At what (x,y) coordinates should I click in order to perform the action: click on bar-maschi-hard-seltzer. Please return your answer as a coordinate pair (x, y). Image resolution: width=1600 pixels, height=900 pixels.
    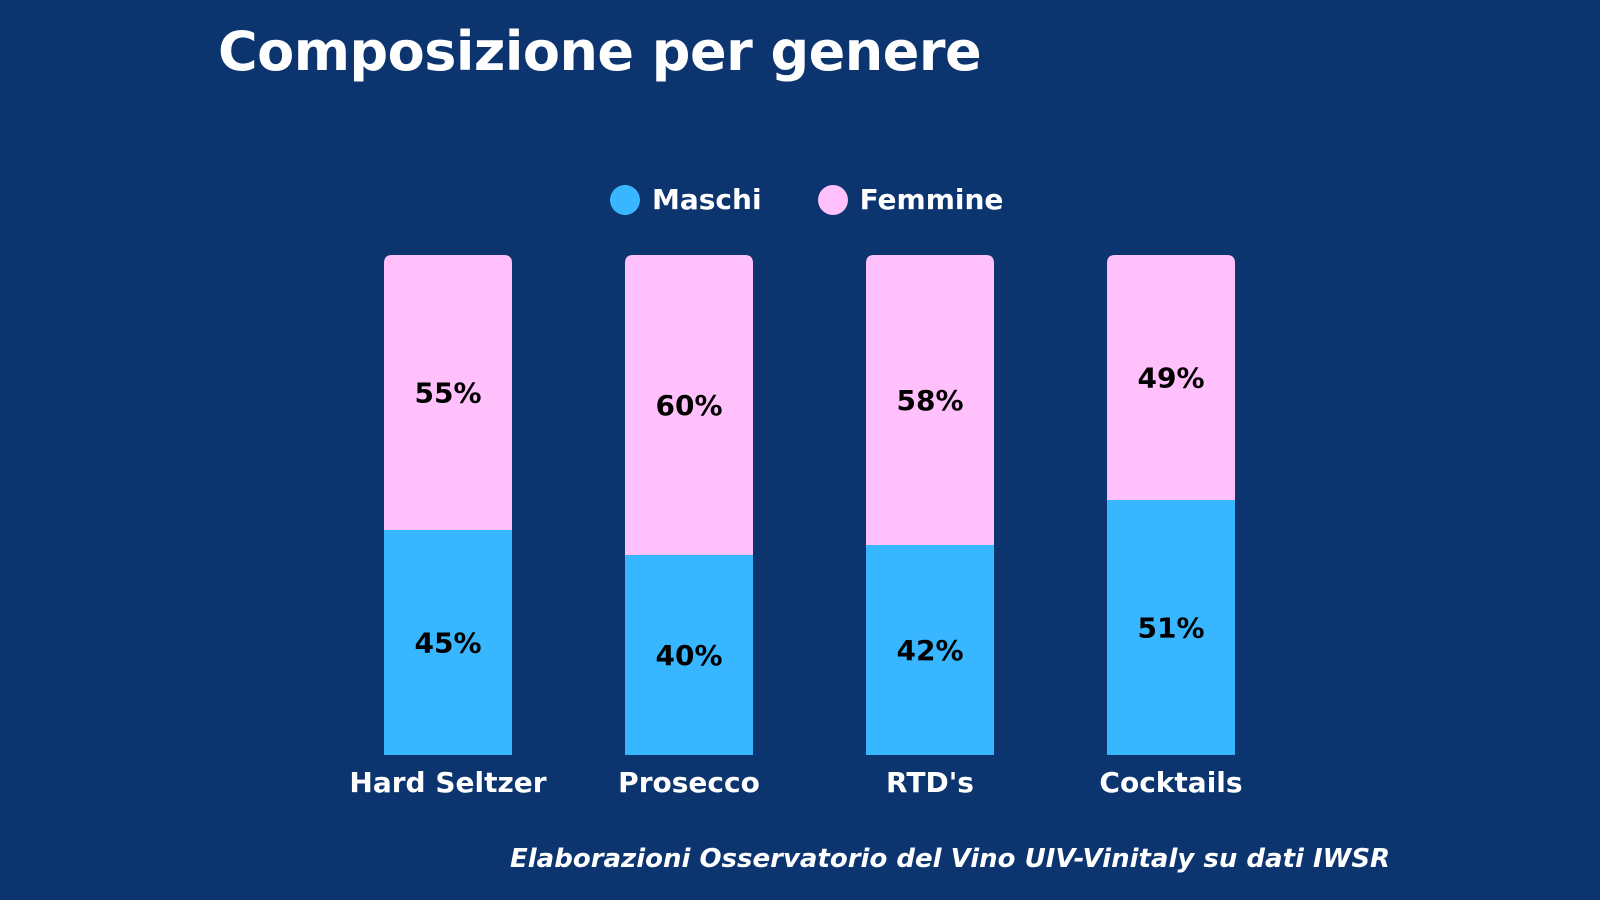
    Looking at the image, I should click on (448, 642).